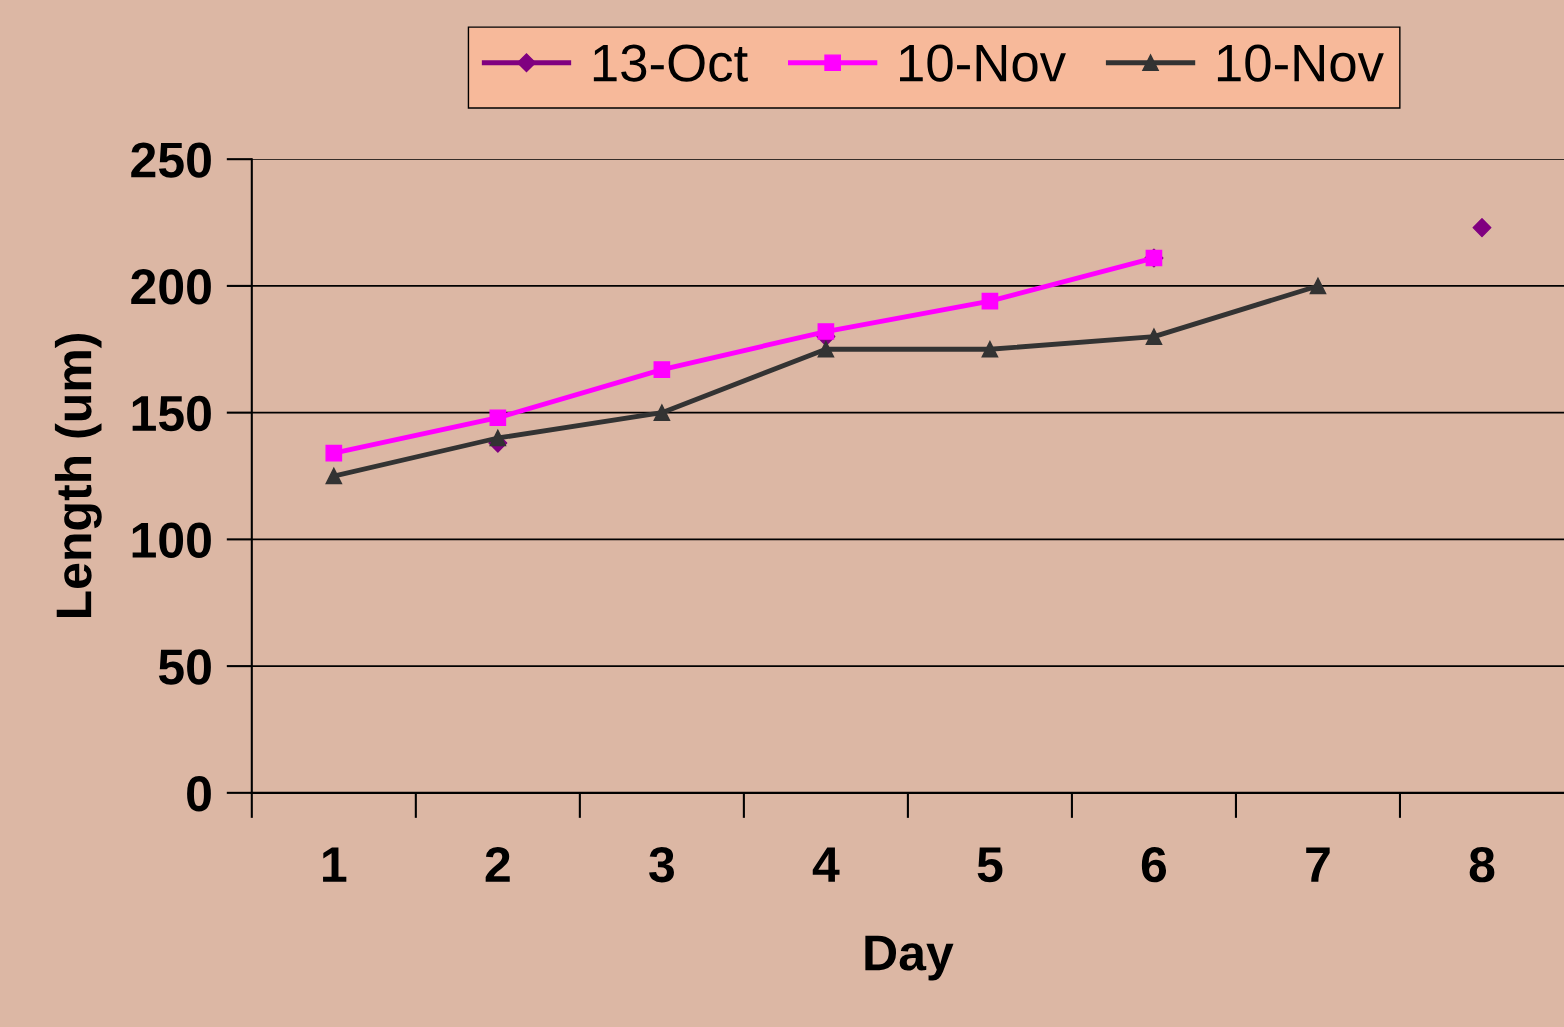  Describe the element at coordinates (335, 864) in the screenshot. I see `x-tick-label: 1` at that location.